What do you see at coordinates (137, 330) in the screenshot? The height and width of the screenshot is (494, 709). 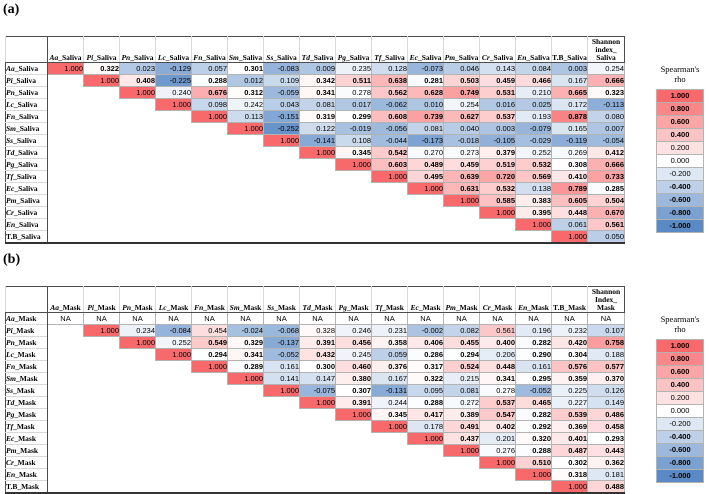 I see `correlation-cell: 0.234` at bounding box center [137, 330].